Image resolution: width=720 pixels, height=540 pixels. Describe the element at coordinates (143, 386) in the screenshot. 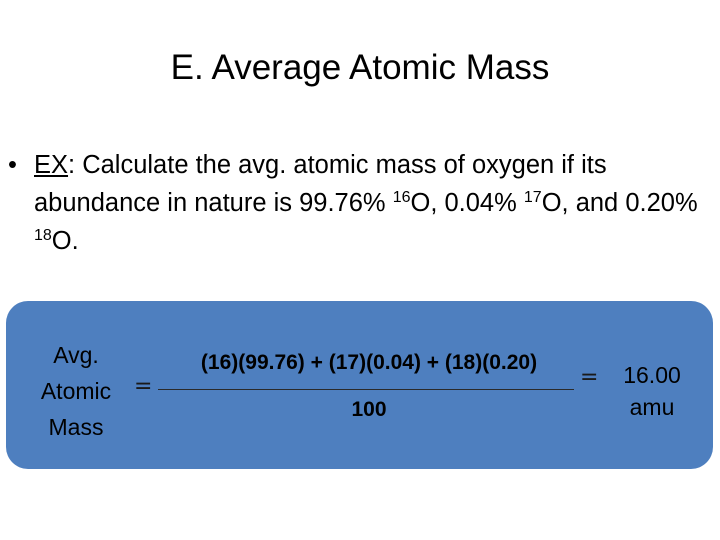

I see `equals-sign-1: =` at that location.